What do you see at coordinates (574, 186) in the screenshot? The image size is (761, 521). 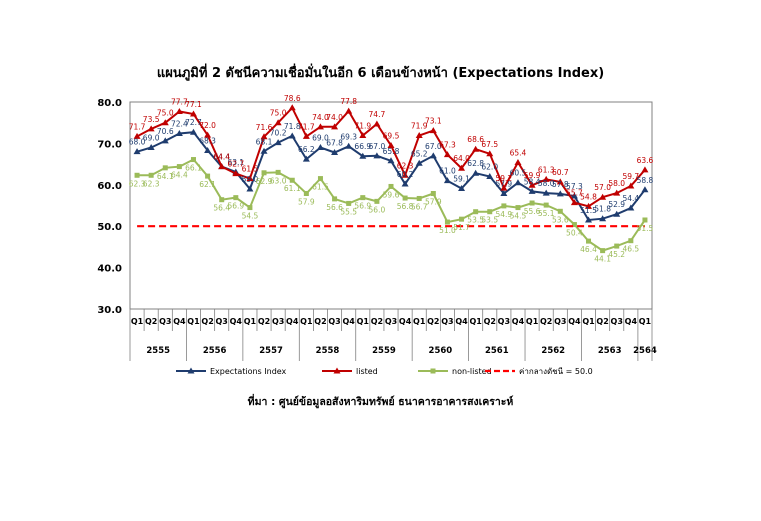 I see `data-label-expectations-index: 57.3` at bounding box center [574, 186].